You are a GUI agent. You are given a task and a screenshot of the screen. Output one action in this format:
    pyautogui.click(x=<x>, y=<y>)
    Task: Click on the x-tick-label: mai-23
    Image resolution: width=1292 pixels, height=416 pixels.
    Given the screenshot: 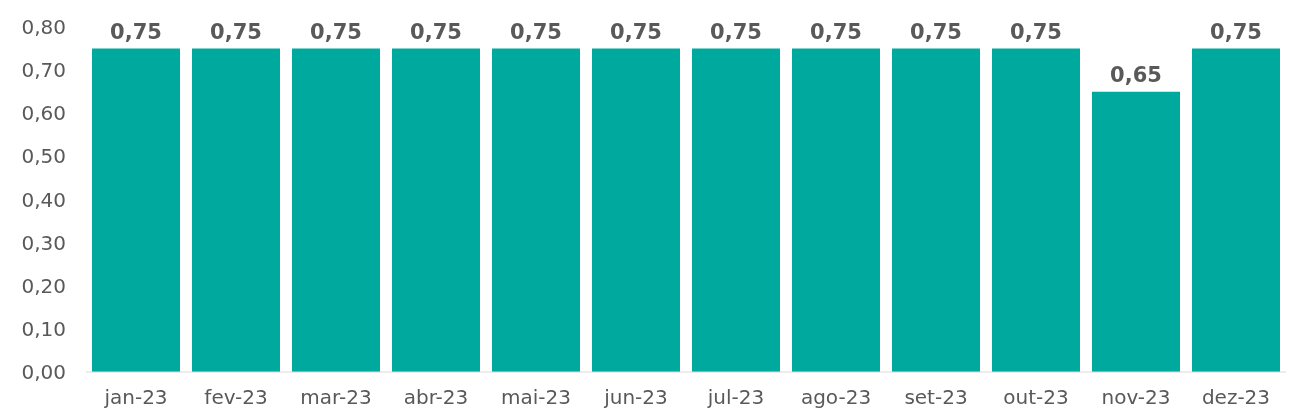 What is the action you would take?
    pyautogui.click(x=536, y=397)
    